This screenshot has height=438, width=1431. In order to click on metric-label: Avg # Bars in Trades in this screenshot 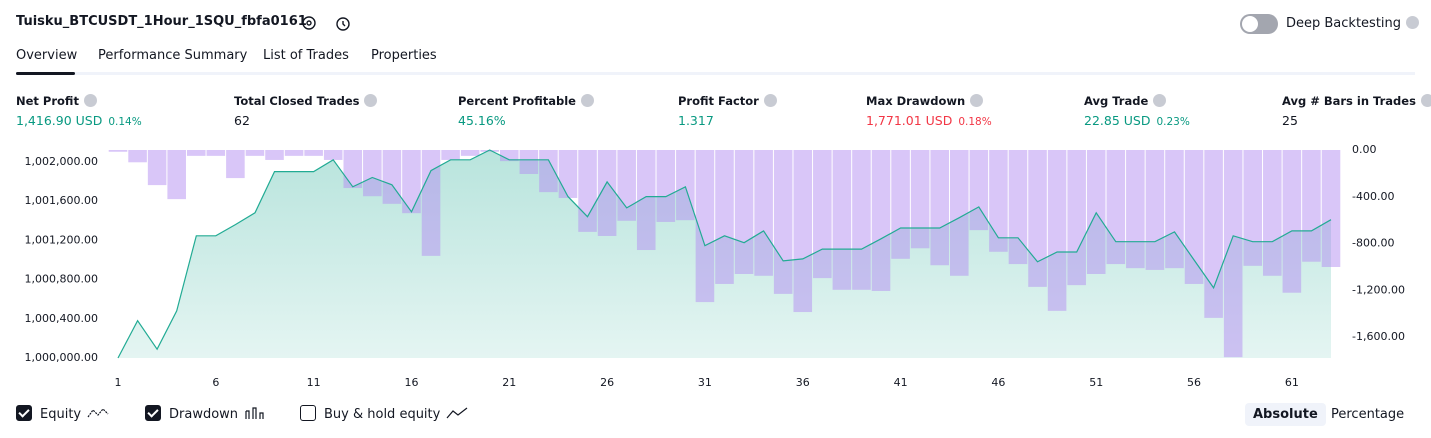, I will do `click(1356, 101)`.